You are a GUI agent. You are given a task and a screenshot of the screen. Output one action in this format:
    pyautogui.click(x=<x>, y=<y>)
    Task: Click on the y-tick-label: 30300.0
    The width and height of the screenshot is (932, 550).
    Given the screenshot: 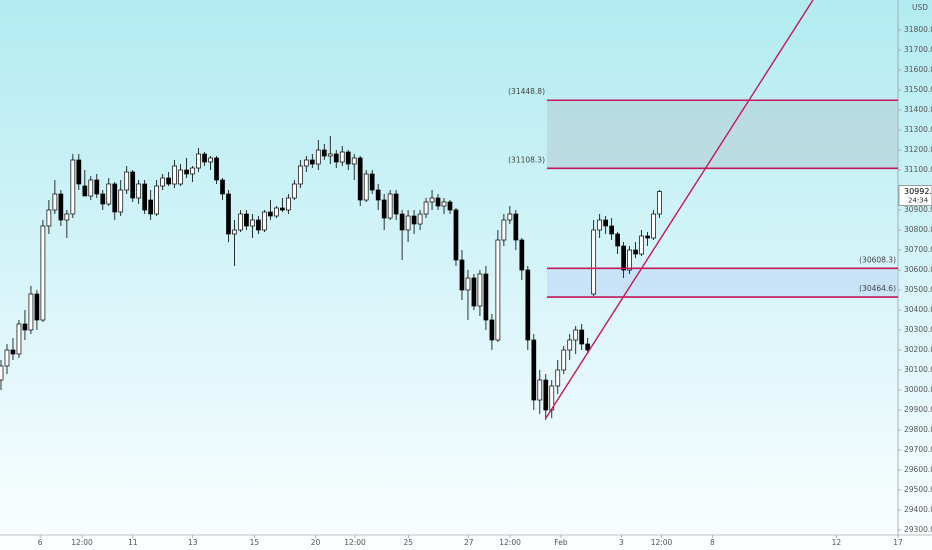 What is the action you would take?
    pyautogui.click(x=918, y=329)
    